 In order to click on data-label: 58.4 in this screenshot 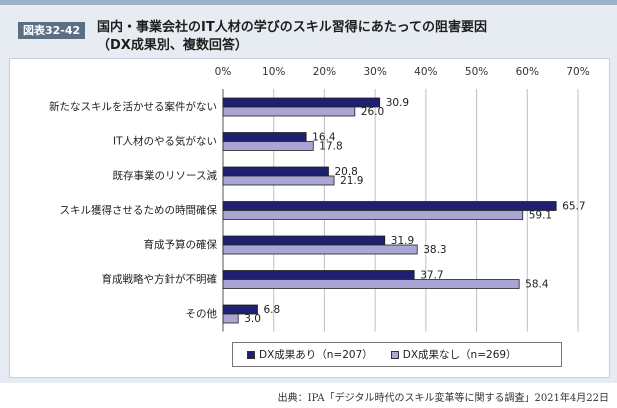, I will do `click(537, 285)`.